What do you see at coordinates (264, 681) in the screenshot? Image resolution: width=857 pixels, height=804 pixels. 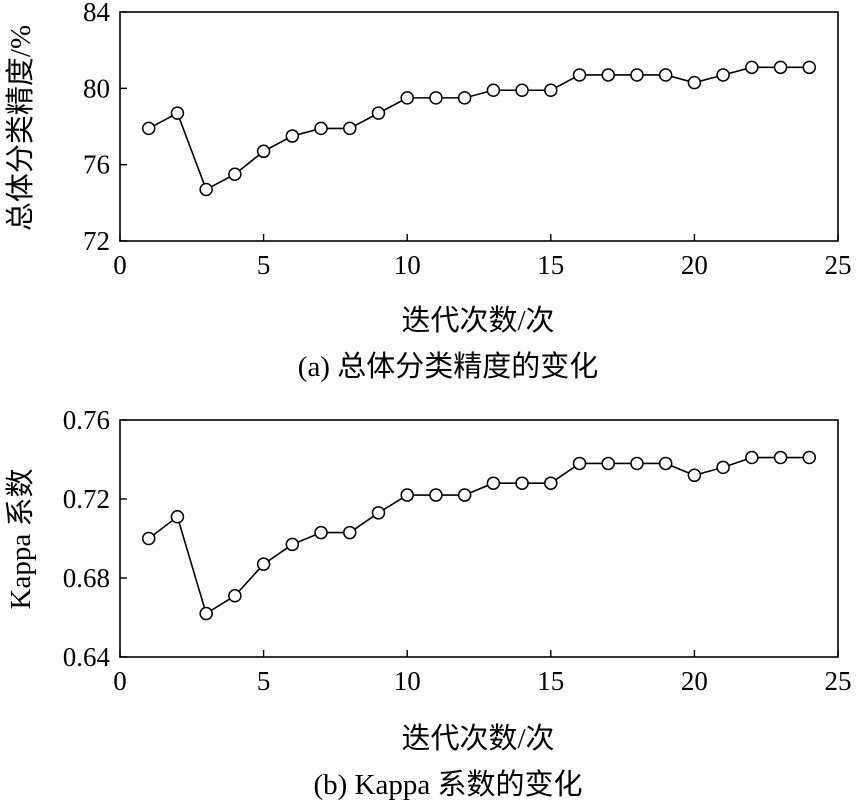 I see `chart-b-xtick-label: 5` at bounding box center [264, 681].